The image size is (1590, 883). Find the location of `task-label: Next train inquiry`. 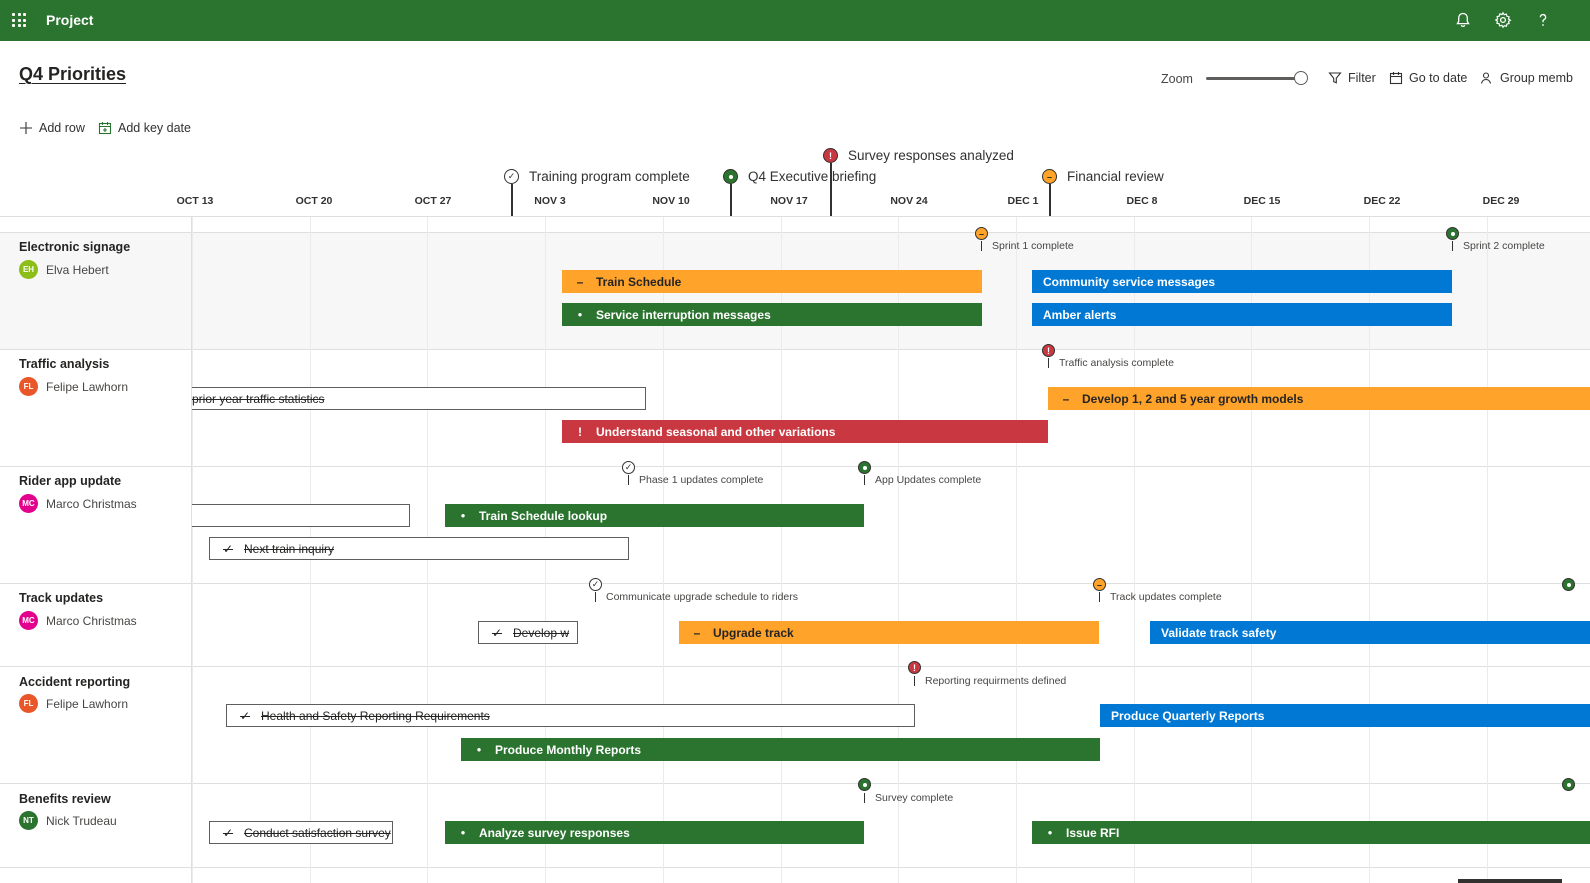

task-label: Next train inquiry is located at coordinates (289, 548).